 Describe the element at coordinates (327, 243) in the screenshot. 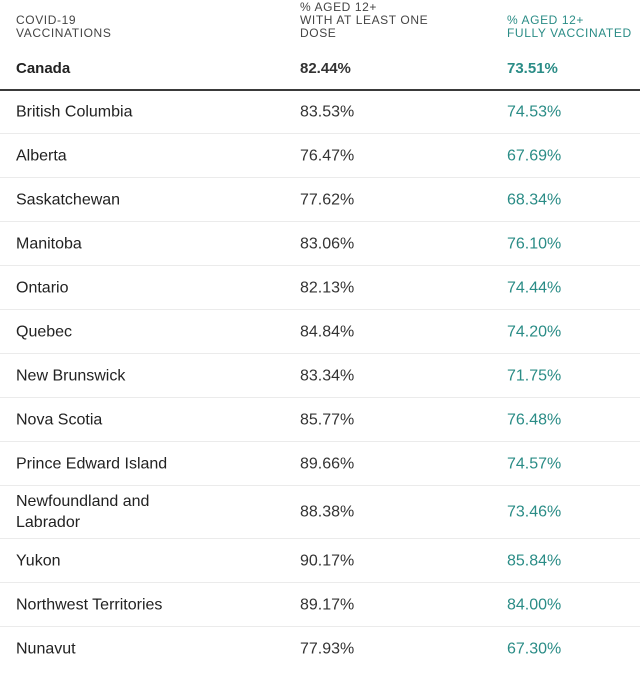

I see `one-dose-value: 83.06%` at that location.